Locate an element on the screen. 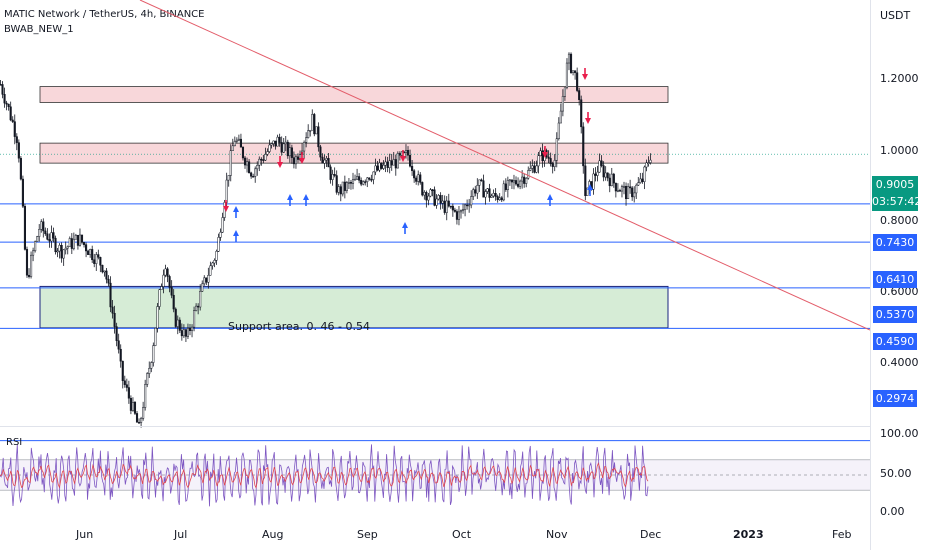  level-tag: 0.6410 is located at coordinates (895, 279).